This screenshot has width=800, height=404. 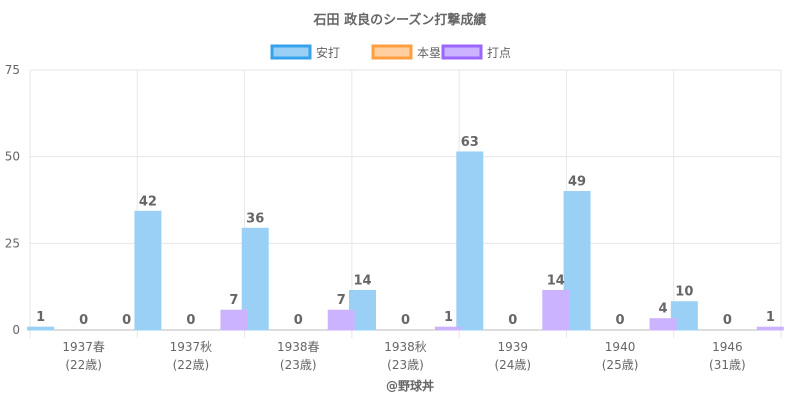 I want to click on y-tick-label: 75, so click(x=12, y=70).